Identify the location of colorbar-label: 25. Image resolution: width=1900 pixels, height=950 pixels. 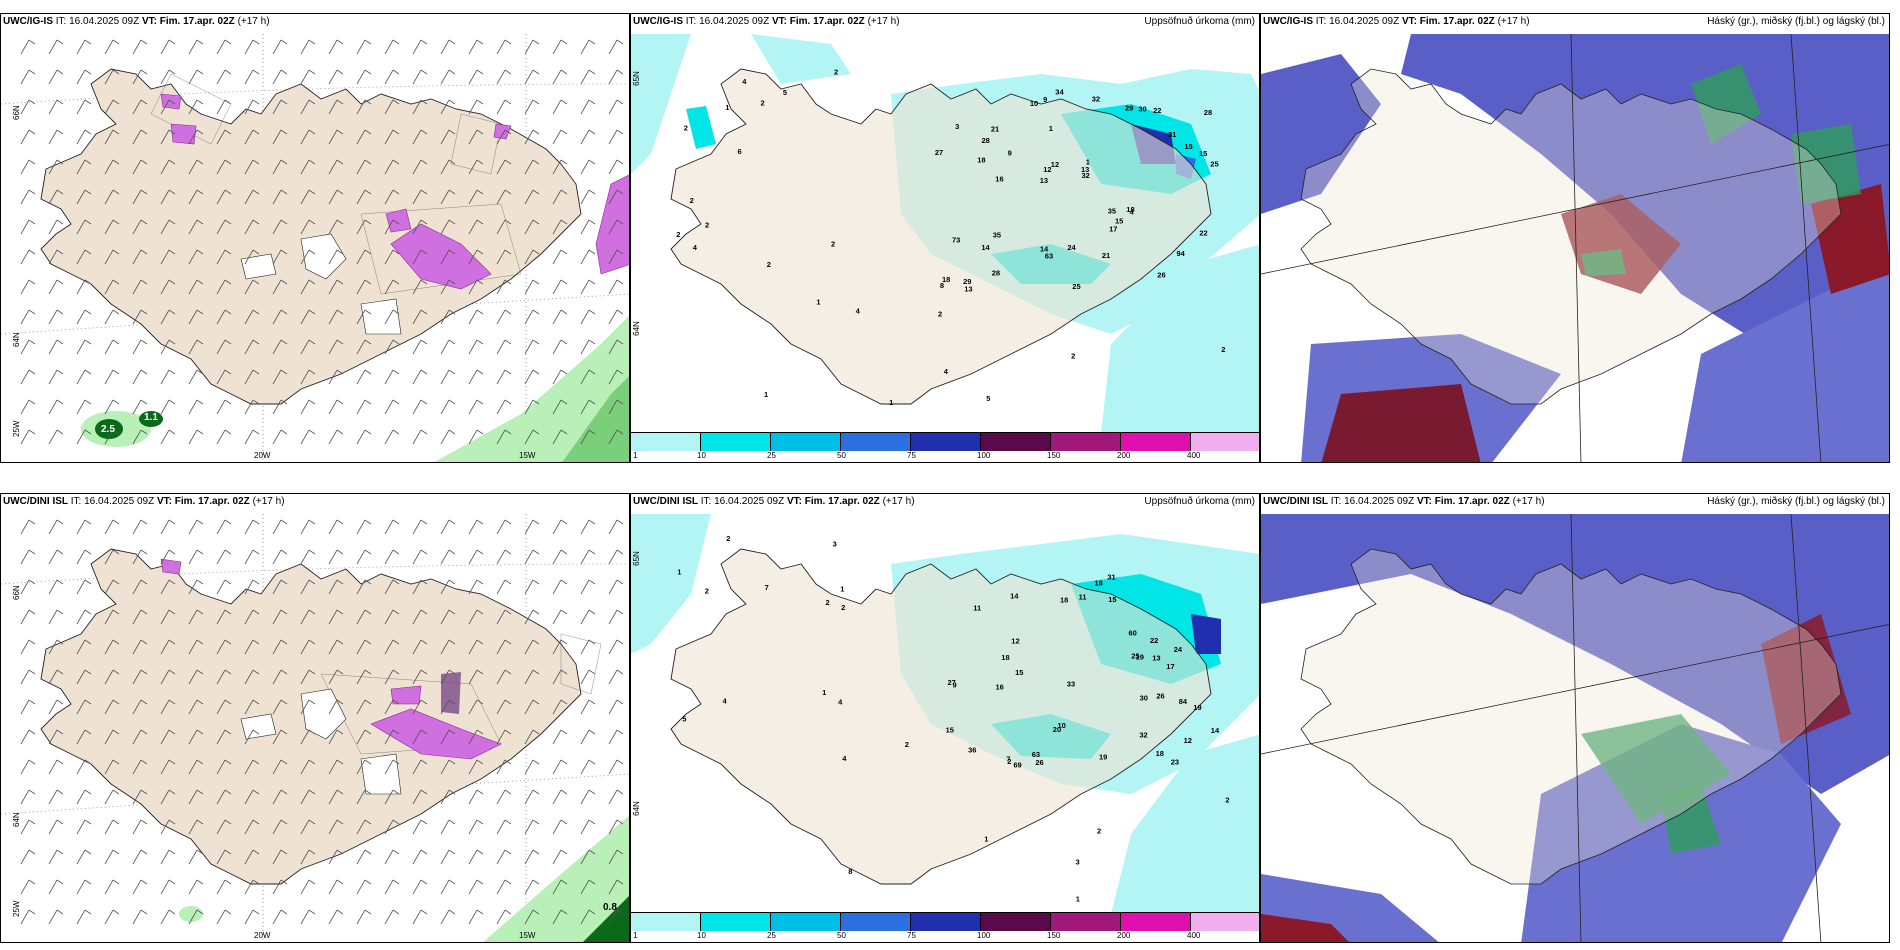
(771, 935).